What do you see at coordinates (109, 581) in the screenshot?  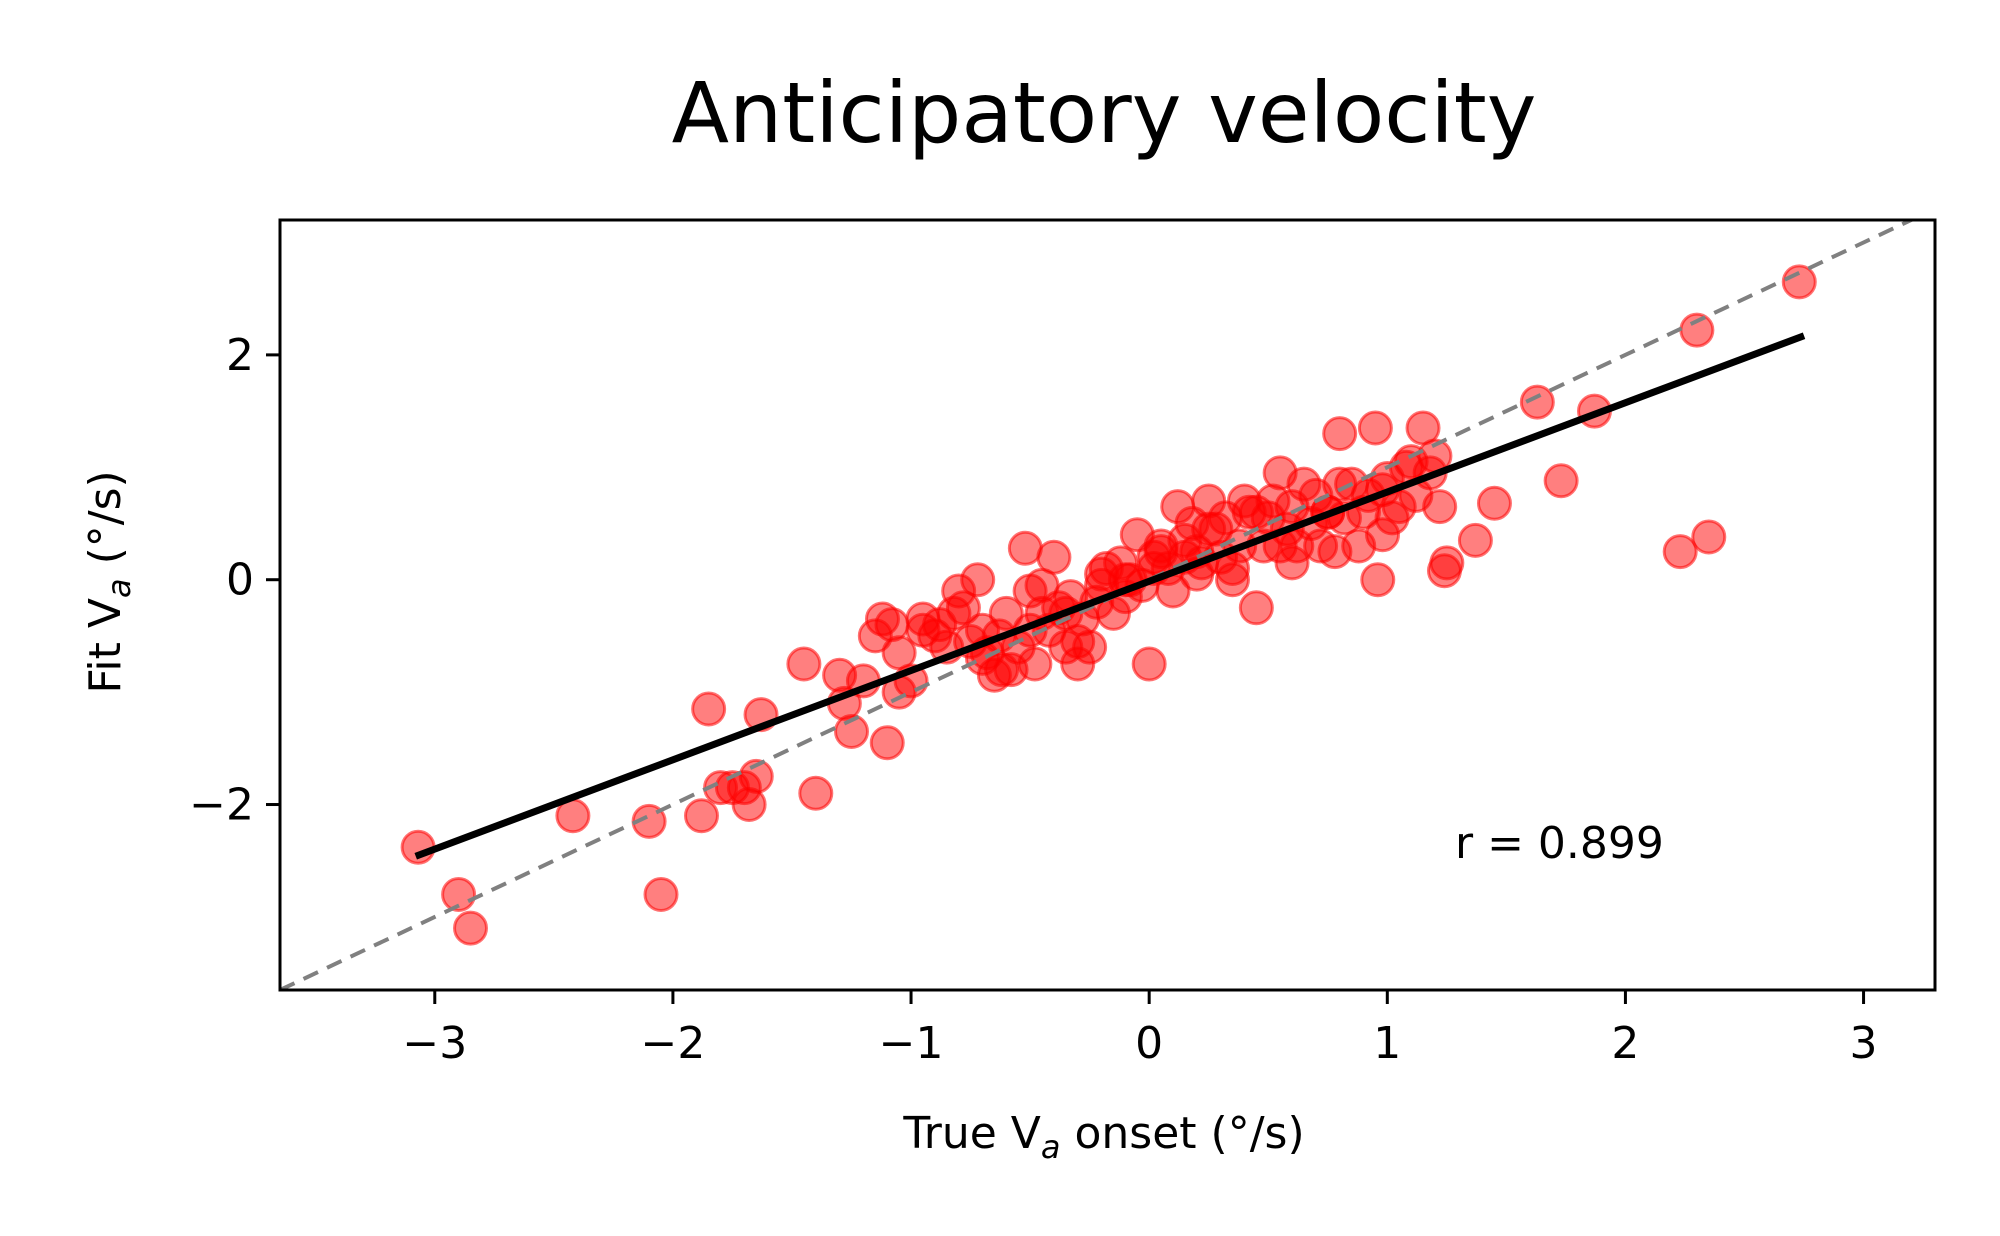 I see `y-axis-label: Fit Va (°/s)` at bounding box center [109, 581].